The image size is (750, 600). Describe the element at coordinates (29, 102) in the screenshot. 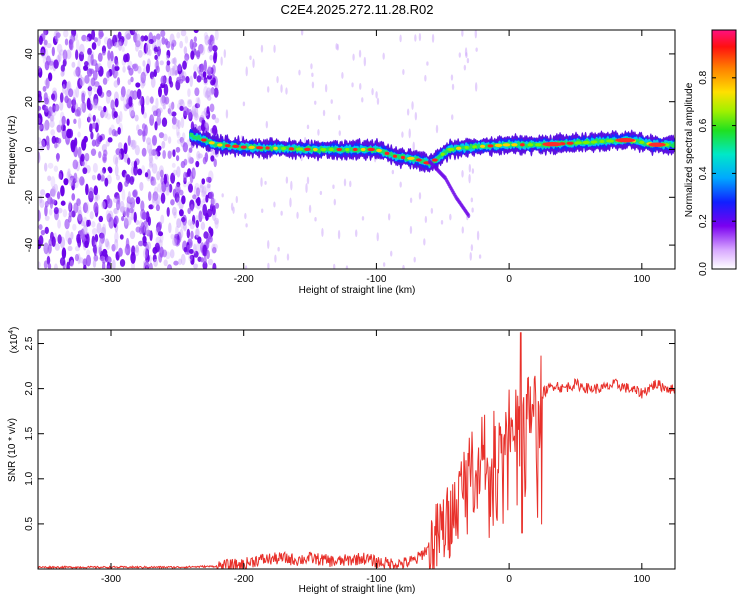

I see `spectrogram-y-tick-label: 20` at that location.